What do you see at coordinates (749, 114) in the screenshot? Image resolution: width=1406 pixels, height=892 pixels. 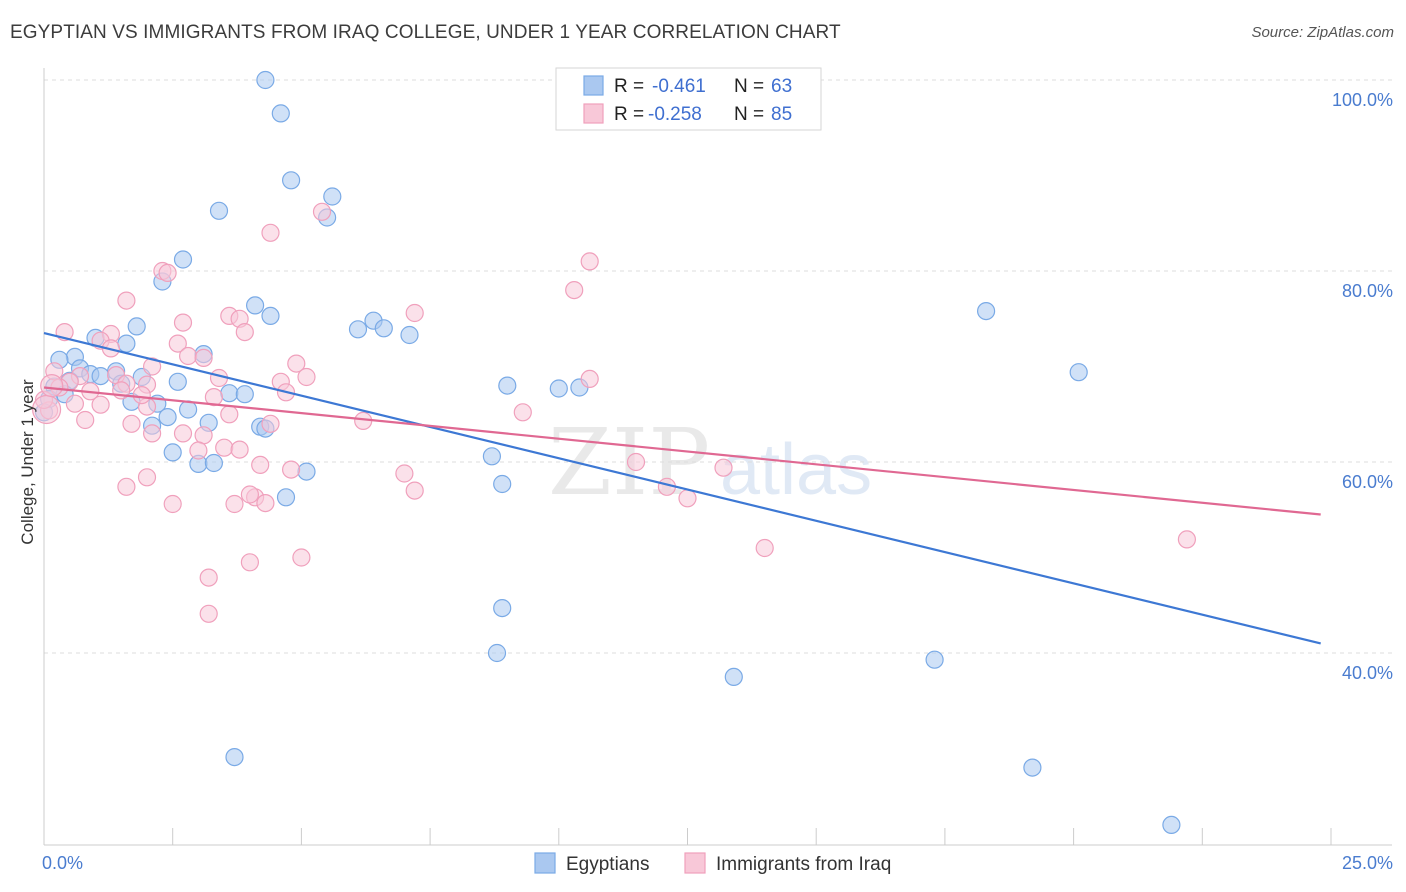 I see `legend-n-label-2: N =` at bounding box center [749, 114].